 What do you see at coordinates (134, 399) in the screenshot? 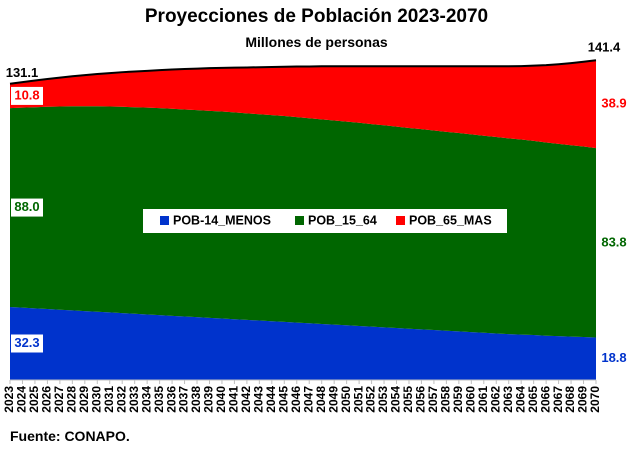
I see `x-tick-label: 2033` at bounding box center [134, 399].